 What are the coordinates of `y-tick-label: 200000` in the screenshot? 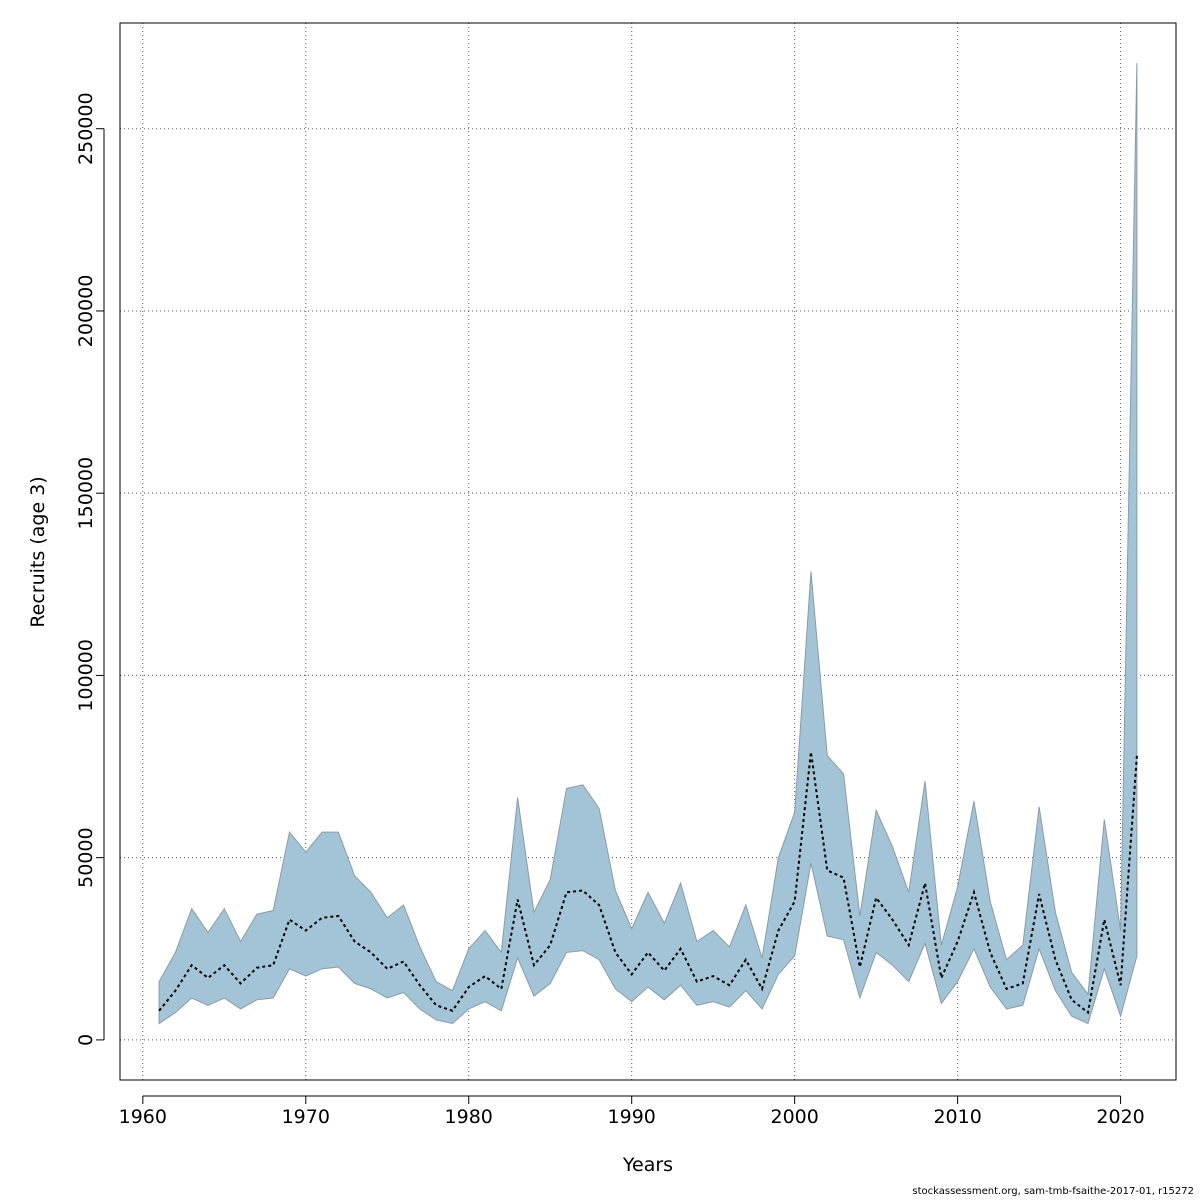 It's located at (86, 311).